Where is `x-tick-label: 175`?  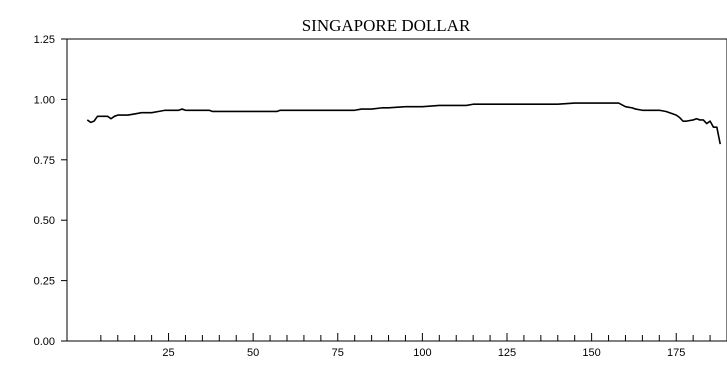
x-tick-label: 175 is located at coordinates (676, 353).